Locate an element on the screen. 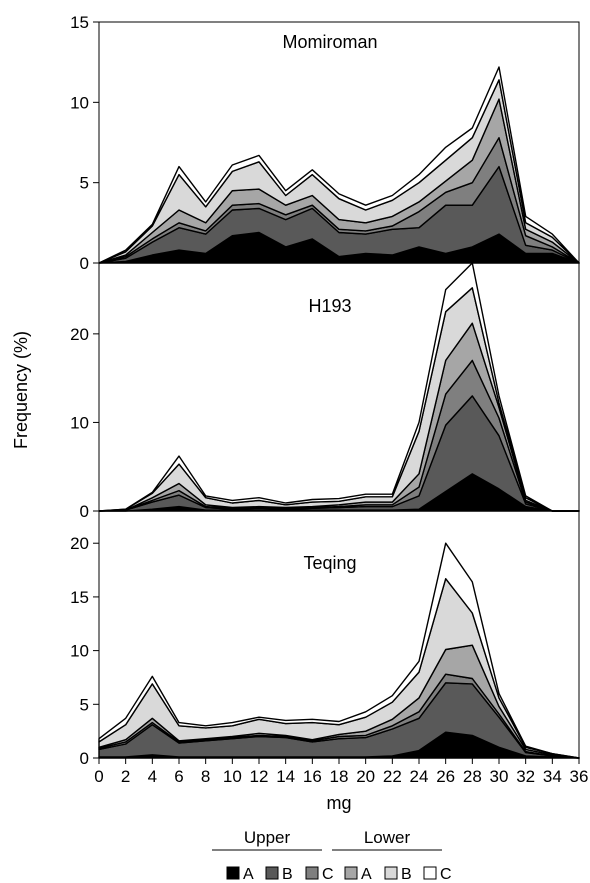 This screenshot has width=590, height=883. x-tick-label: 8 is located at coordinates (205, 776).